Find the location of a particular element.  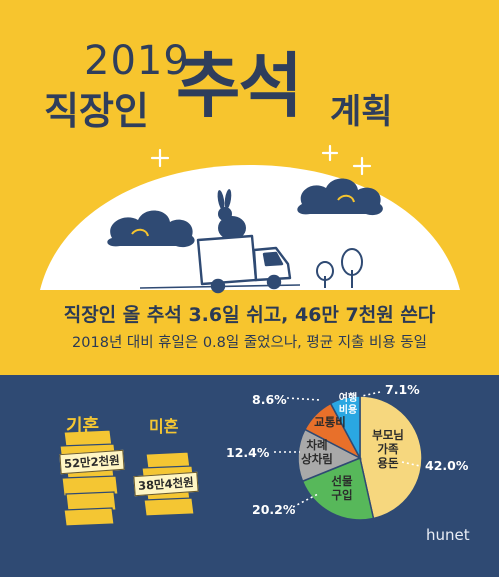

seg-label-3: 교통비 is located at coordinates (330, 422).